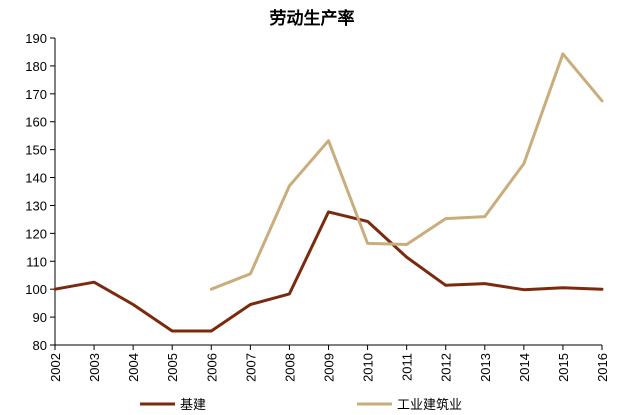 The image size is (624, 415). What do you see at coordinates (429, 405) in the screenshot?
I see `legend-label-industrial-construction: 工业建筑业` at bounding box center [429, 405].